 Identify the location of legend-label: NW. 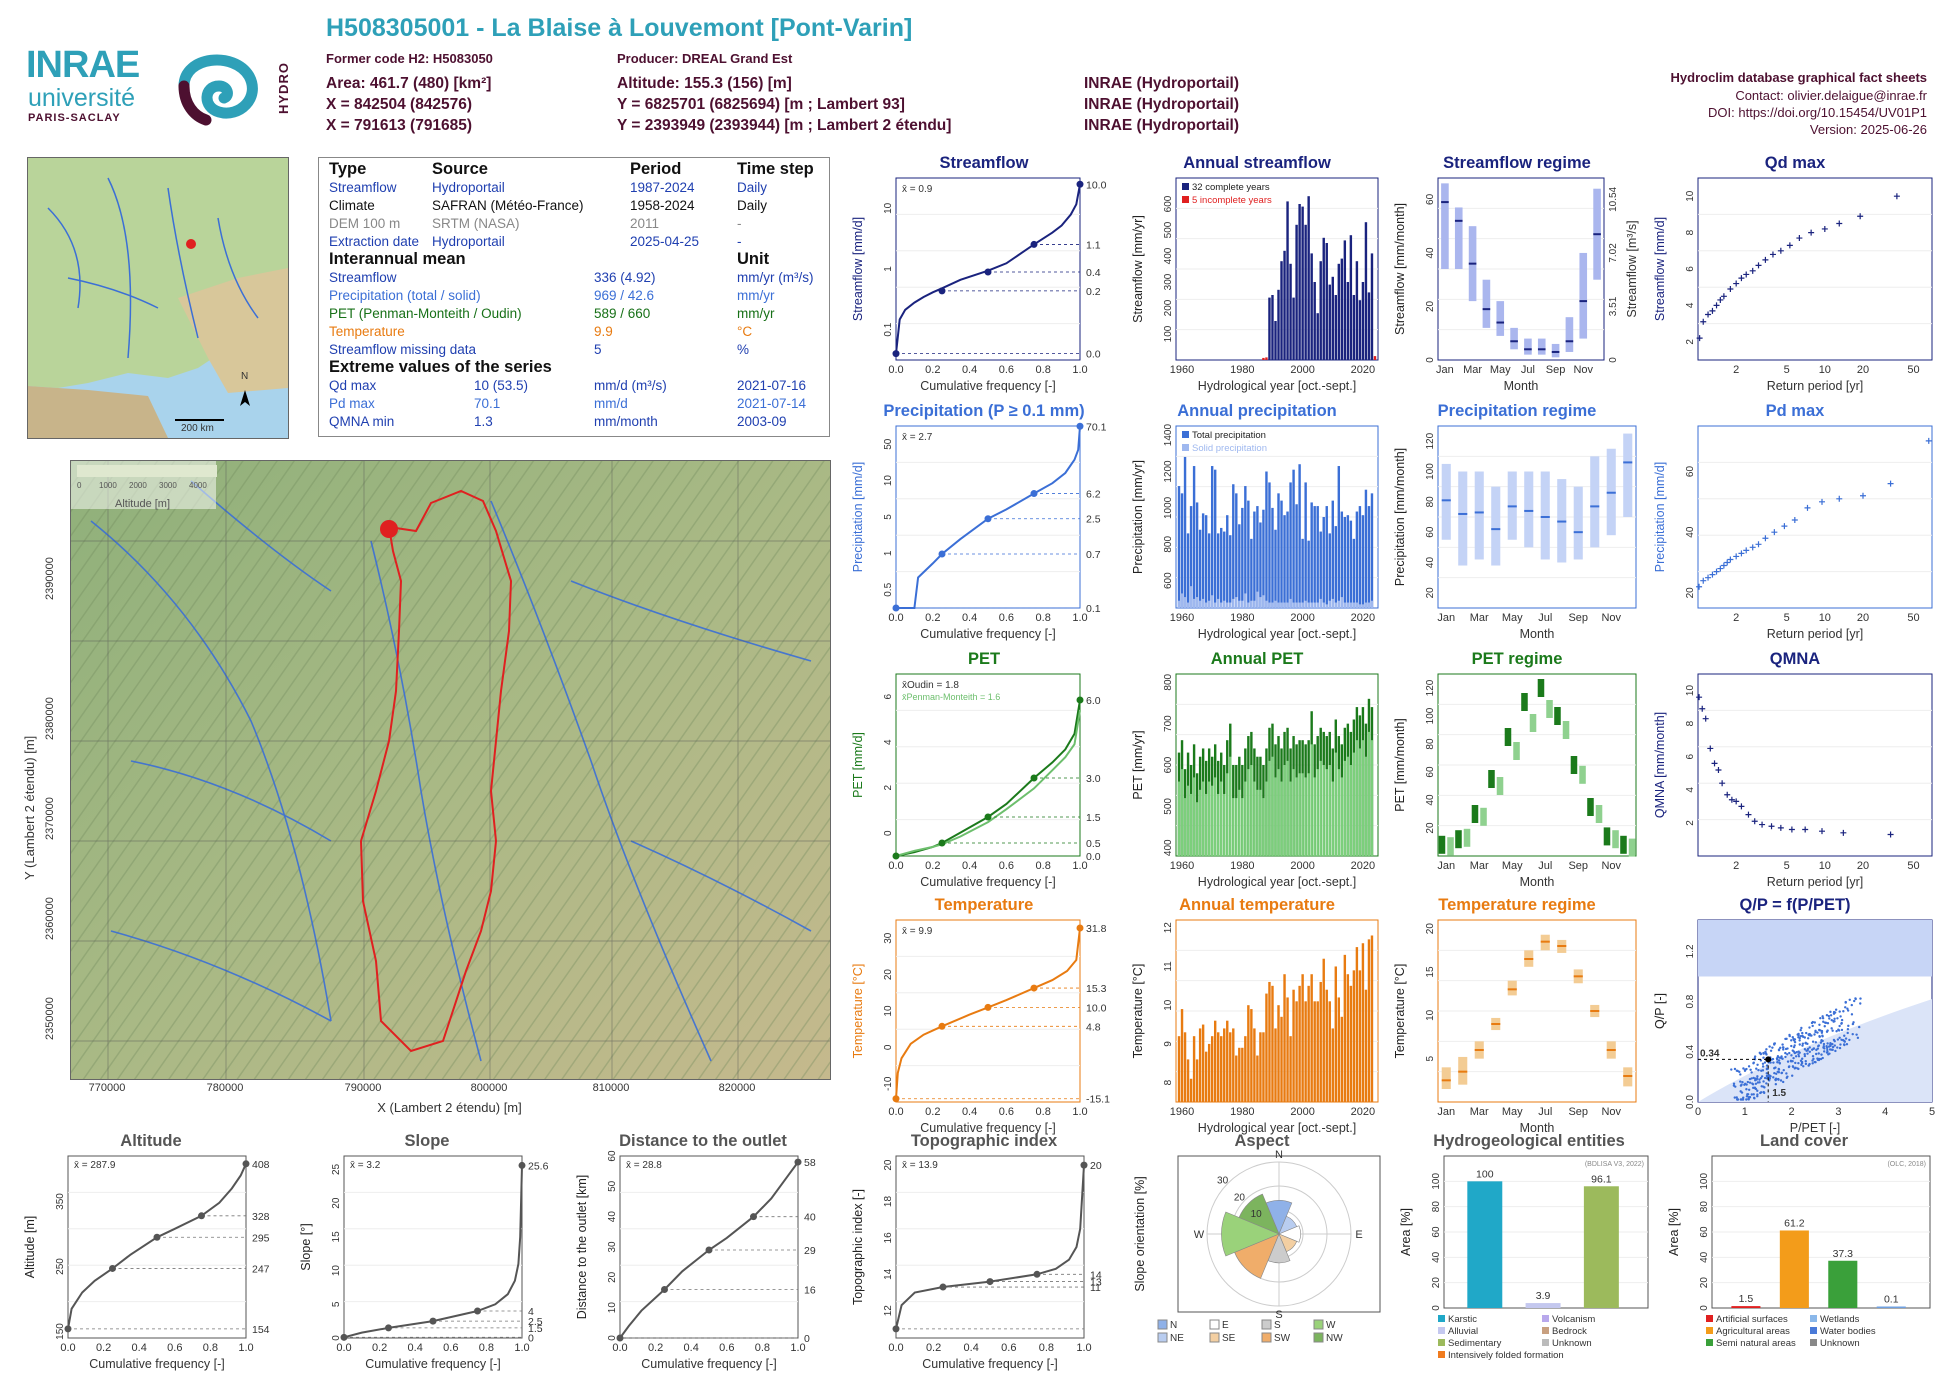
(1334, 1338).